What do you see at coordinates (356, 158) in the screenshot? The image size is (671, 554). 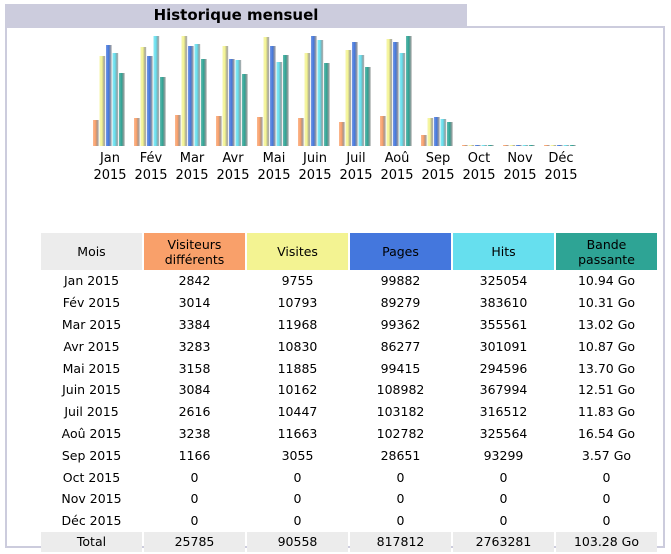 I see `month-label-month: Juil` at bounding box center [356, 158].